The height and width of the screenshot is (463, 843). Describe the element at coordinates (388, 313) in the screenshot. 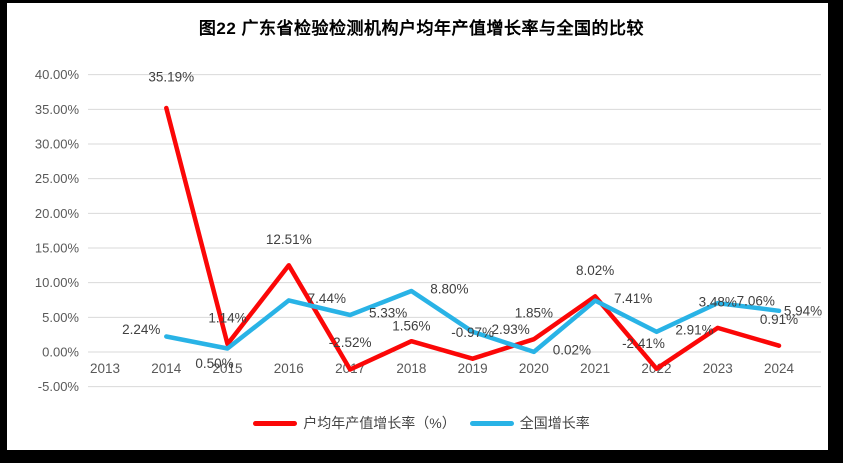

I see `data-label-national-growth: 5.33%` at that location.